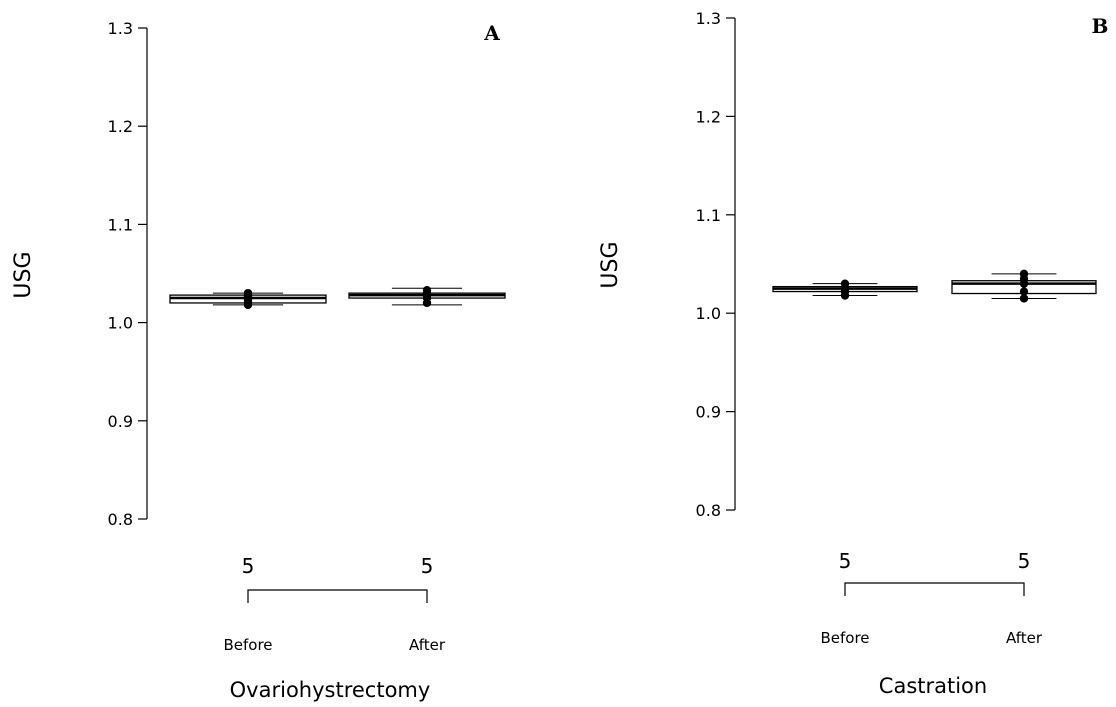 The image size is (1116, 707). Describe the element at coordinates (933, 686) in the screenshot. I see `x-axis-label: Castration` at that location.